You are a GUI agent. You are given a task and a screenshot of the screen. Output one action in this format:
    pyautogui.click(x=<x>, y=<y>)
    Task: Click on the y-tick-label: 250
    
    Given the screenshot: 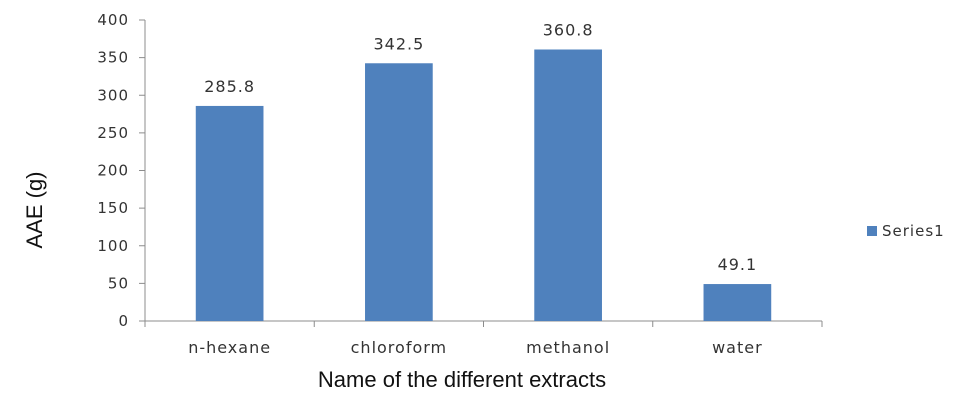 What is the action you would take?
    pyautogui.click(x=113, y=133)
    